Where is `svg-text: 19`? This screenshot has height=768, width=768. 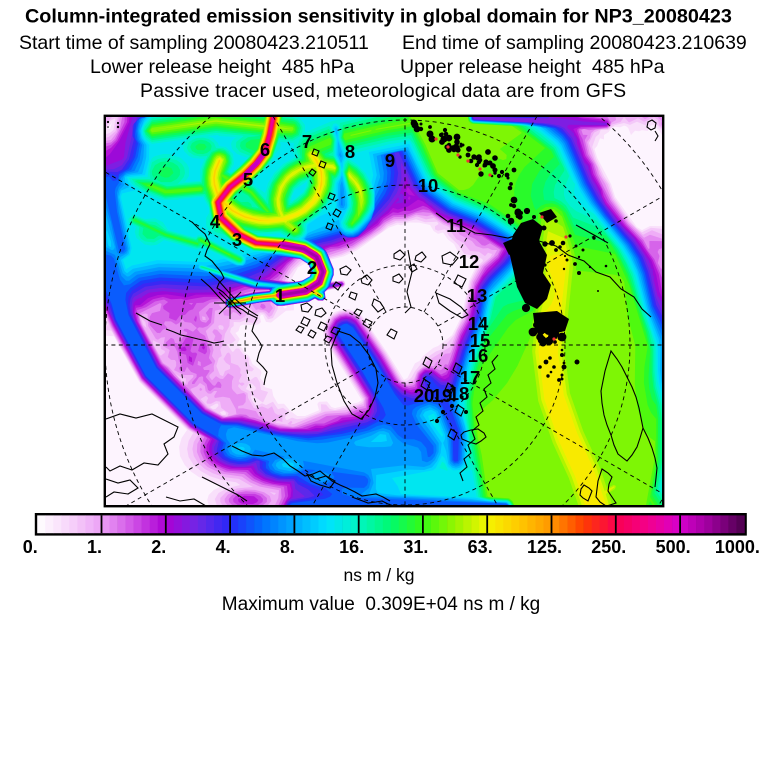 svg-text: 19 is located at coordinates (442, 395).